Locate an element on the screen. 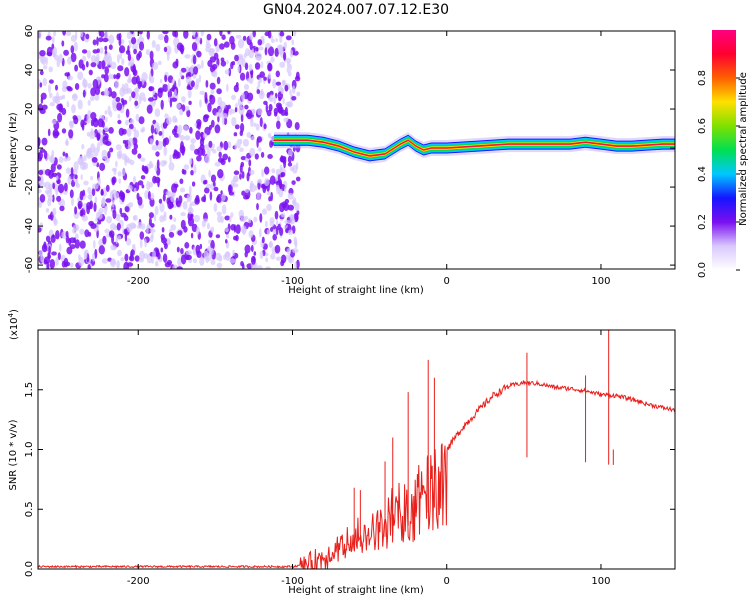 The width and height of the screenshot is (750, 600). x-tick-label: 0 is located at coordinates (447, 281).